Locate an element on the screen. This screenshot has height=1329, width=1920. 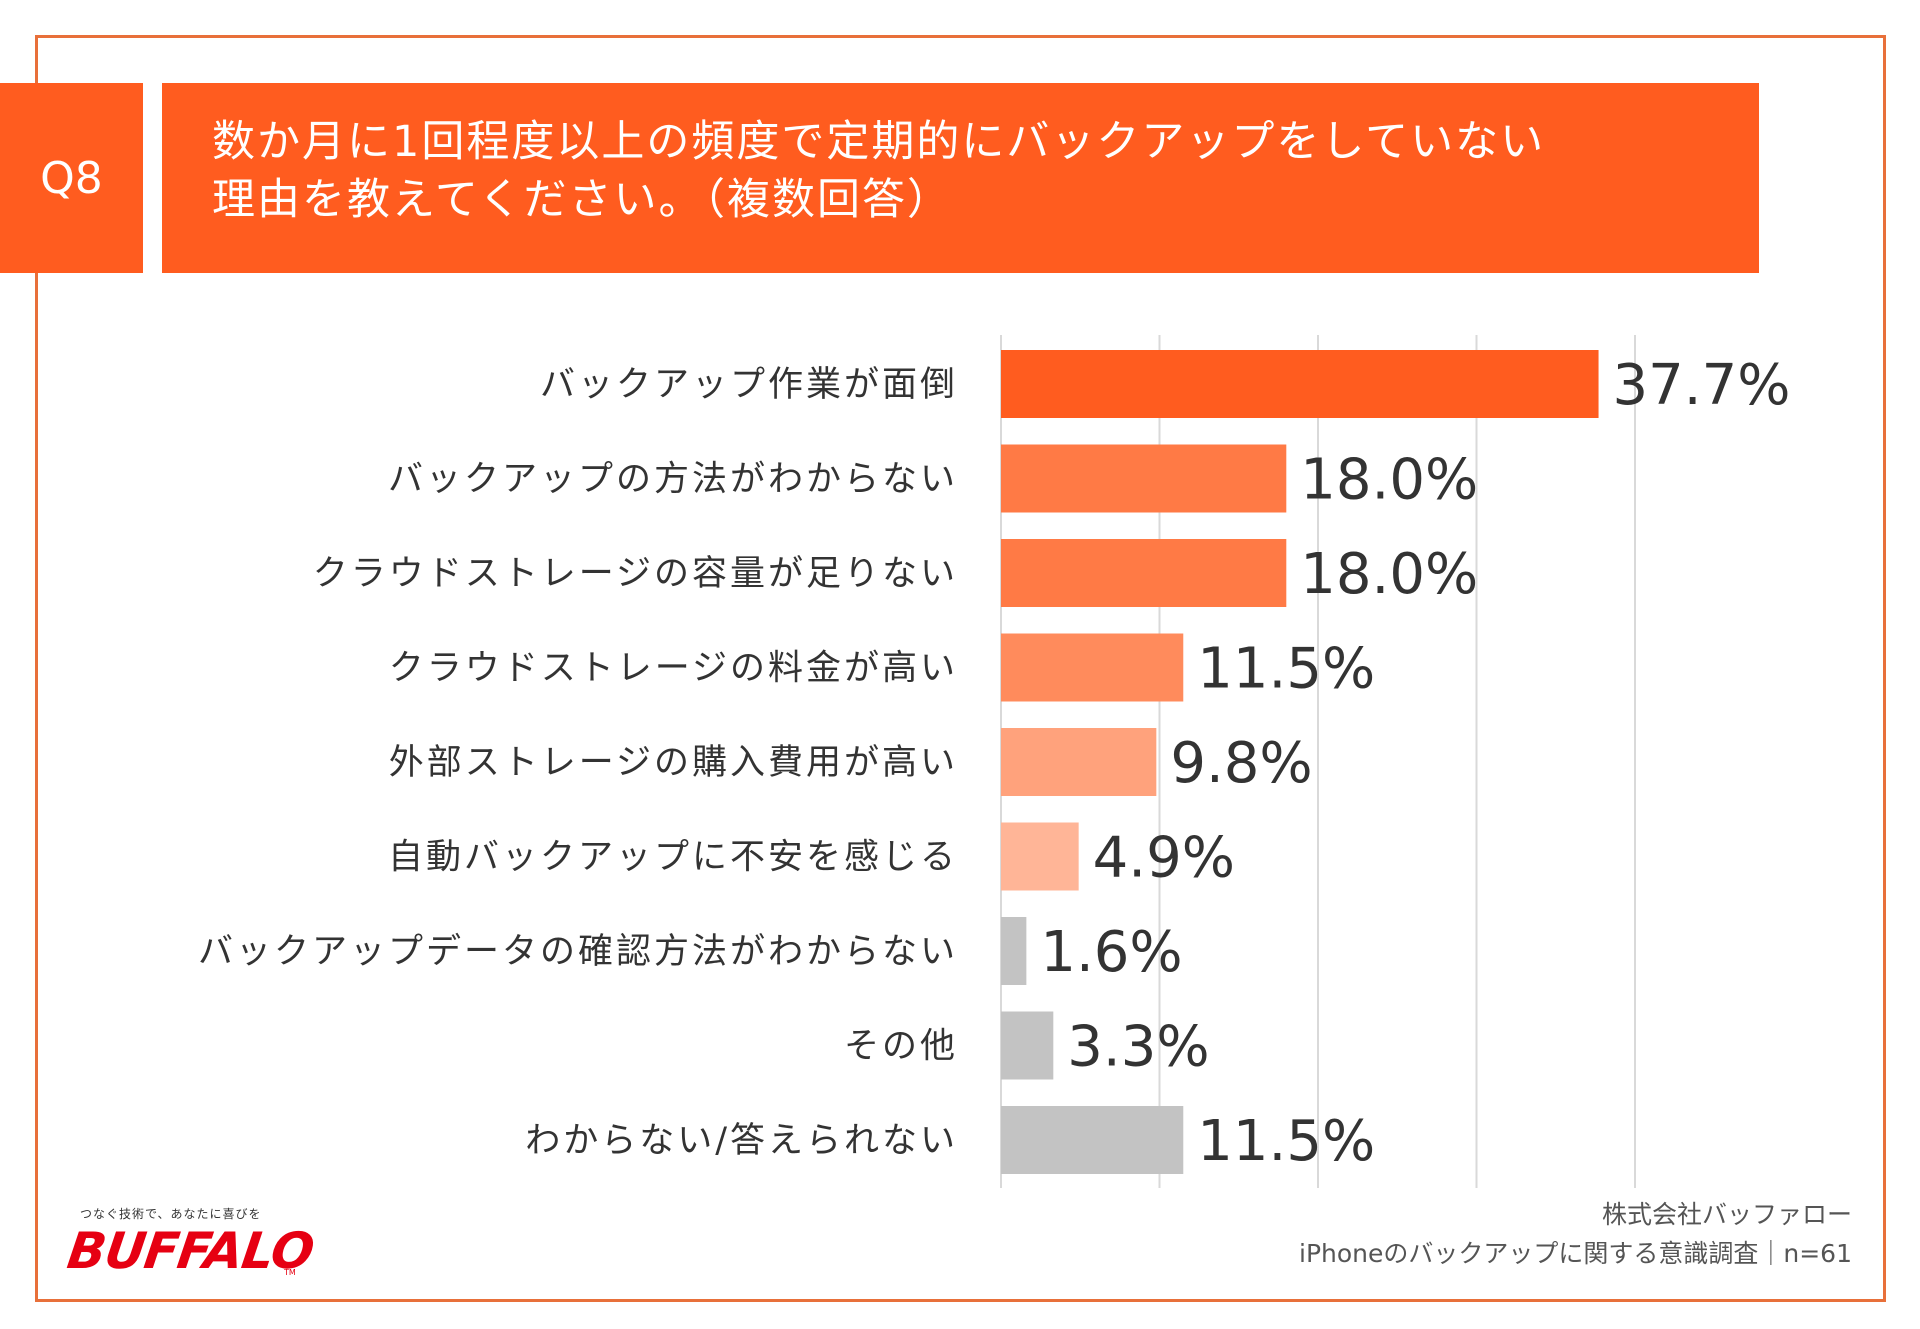
question-title-line-1: 数か月に1回程度以上の頻度で定期的にバックアップをしていない is located at coordinates (879, 142).